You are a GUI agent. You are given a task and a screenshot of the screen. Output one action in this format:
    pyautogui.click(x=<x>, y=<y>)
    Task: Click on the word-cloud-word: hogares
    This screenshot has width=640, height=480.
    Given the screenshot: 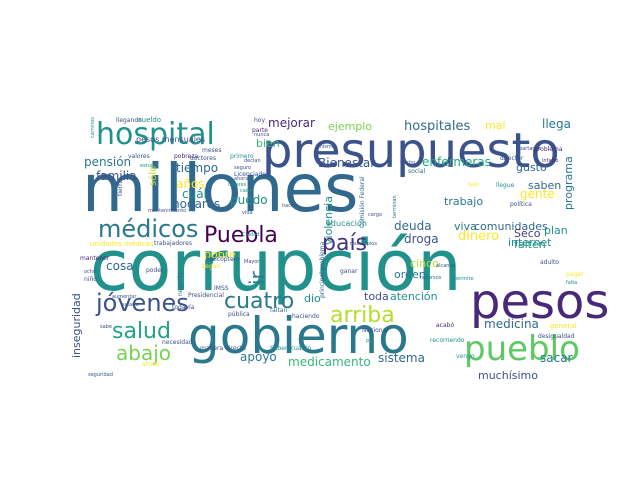 What is the action you would take?
    pyautogui.click(x=196, y=204)
    